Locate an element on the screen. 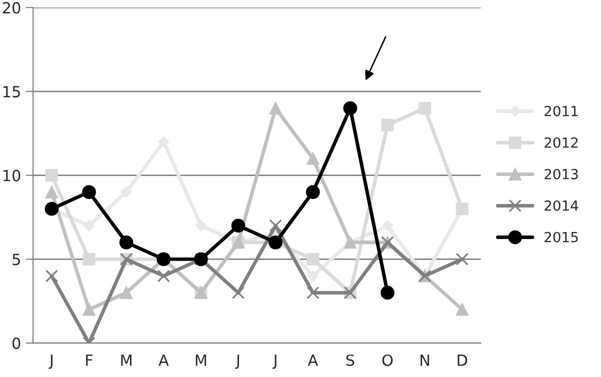 This screenshot has height=377, width=601. y-tick-label: 15 is located at coordinates (11, 92).